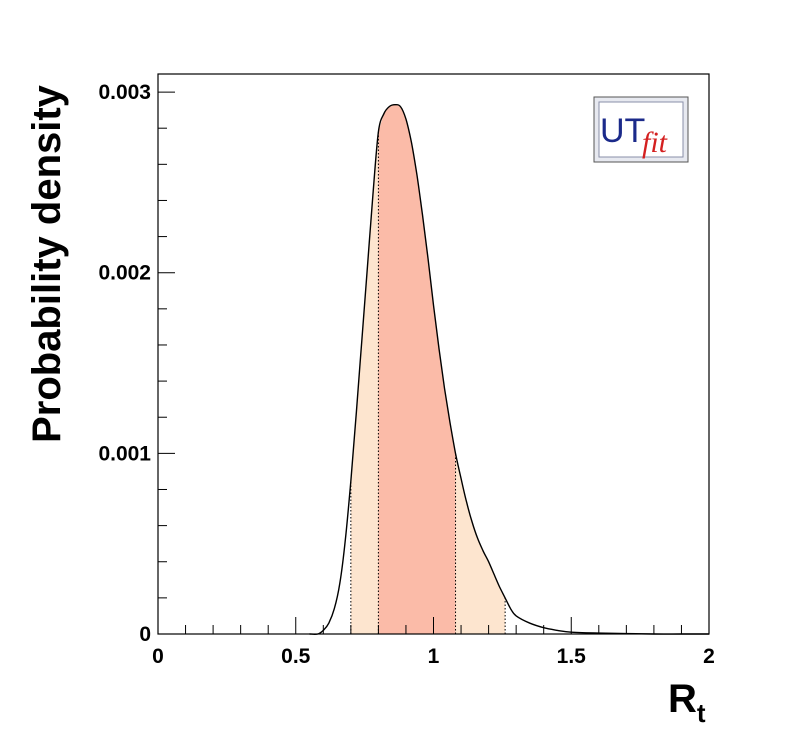 The image size is (788, 747). What do you see at coordinates (682, 699) in the screenshot?
I see `x-axis-title-main: R` at bounding box center [682, 699].